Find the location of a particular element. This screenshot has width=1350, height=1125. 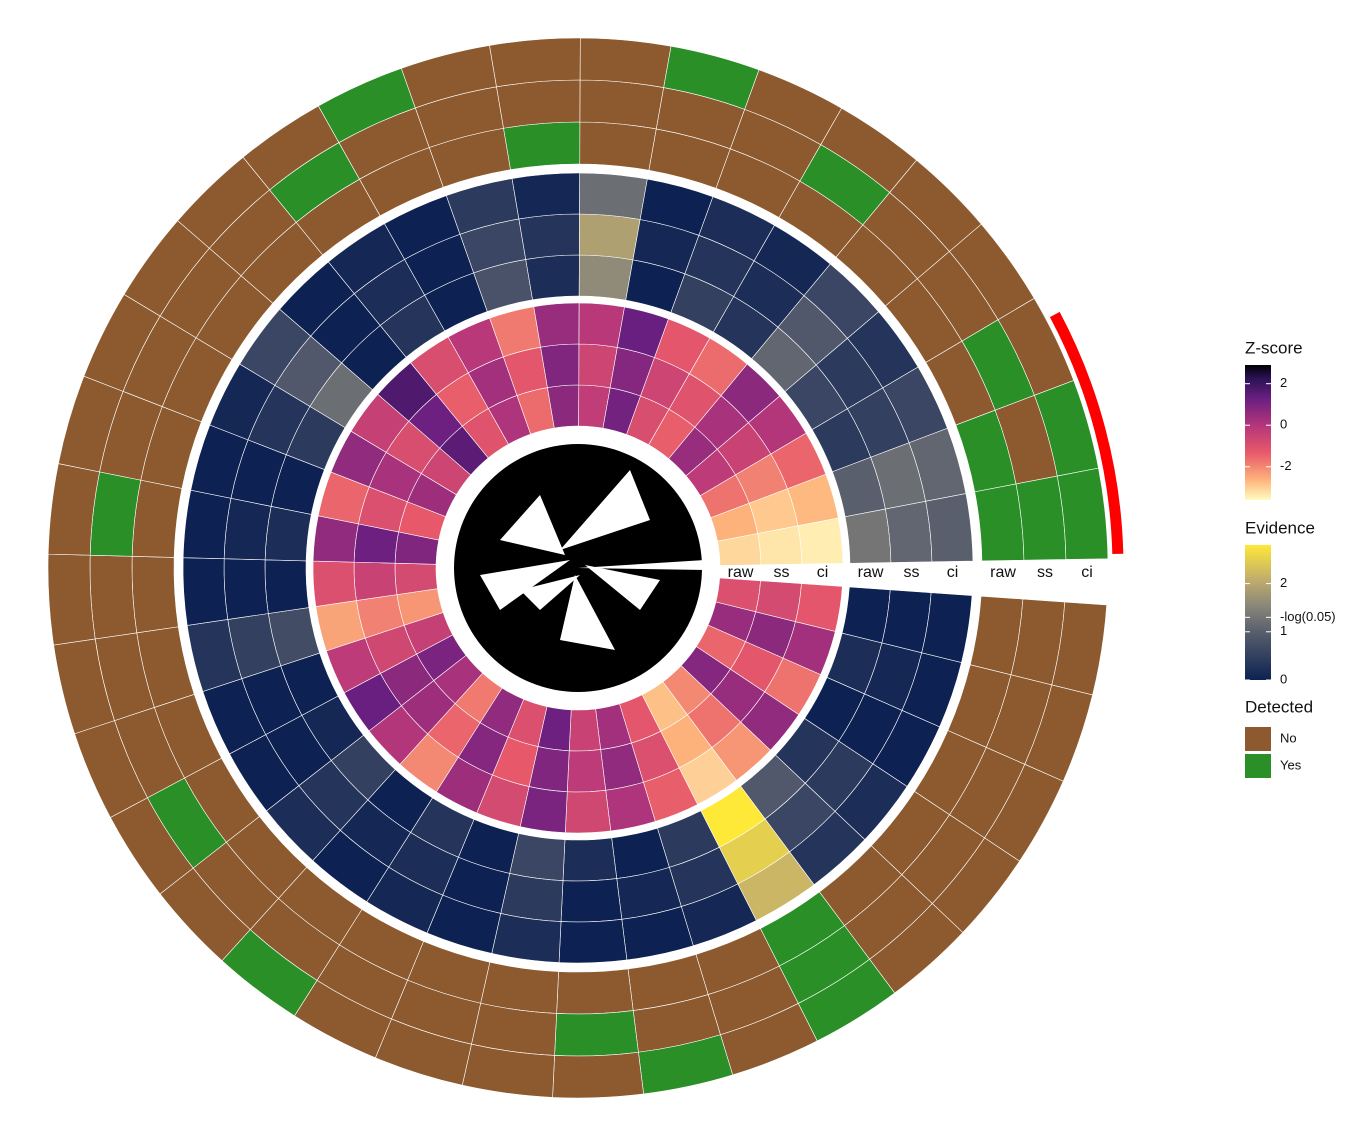

tree is located at coordinates (579, 568).